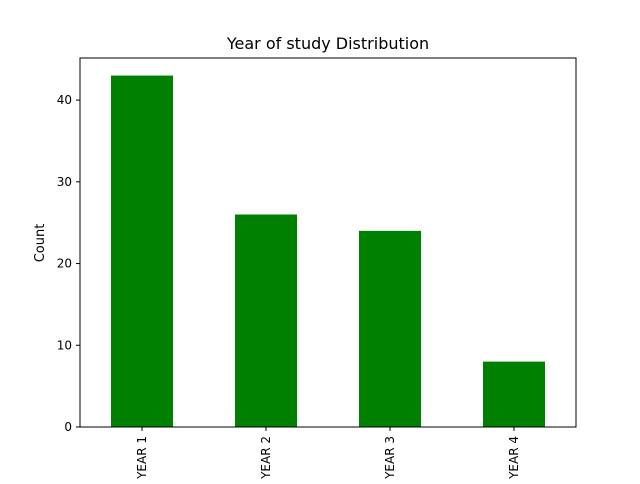  What do you see at coordinates (64, 345) in the screenshot?
I see `y-tick-label: 10` at bounding box center [64, 345].